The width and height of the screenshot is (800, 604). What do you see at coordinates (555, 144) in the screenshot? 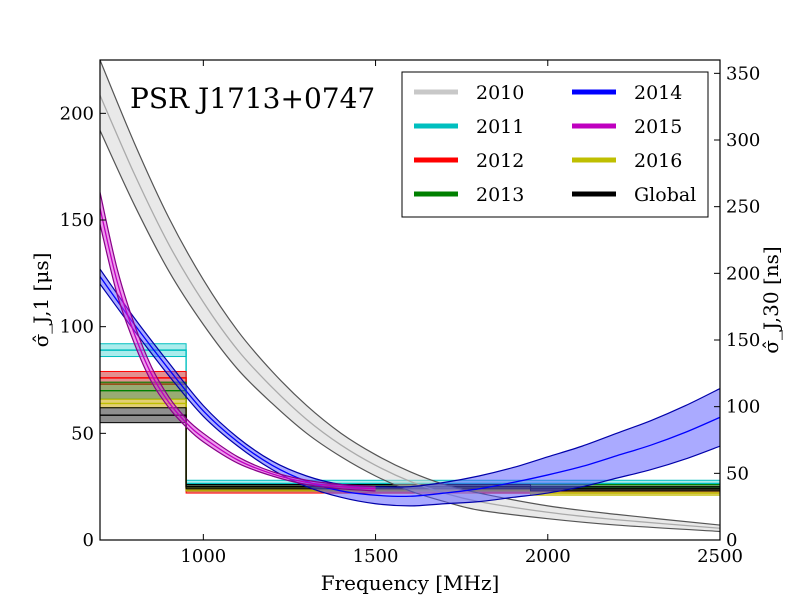
I see `legend: 2010 2011 2012 2013 2014 2015 2016 Global` at bounding box center [555, 144].